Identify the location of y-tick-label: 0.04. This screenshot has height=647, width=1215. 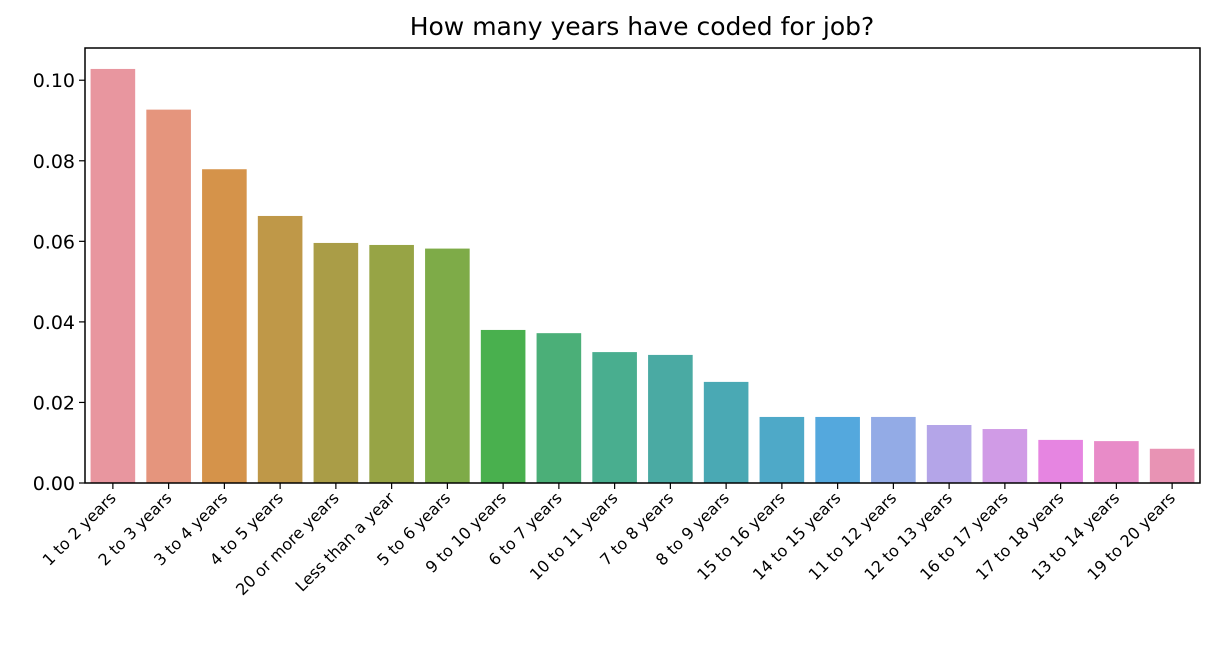
(54, 323).